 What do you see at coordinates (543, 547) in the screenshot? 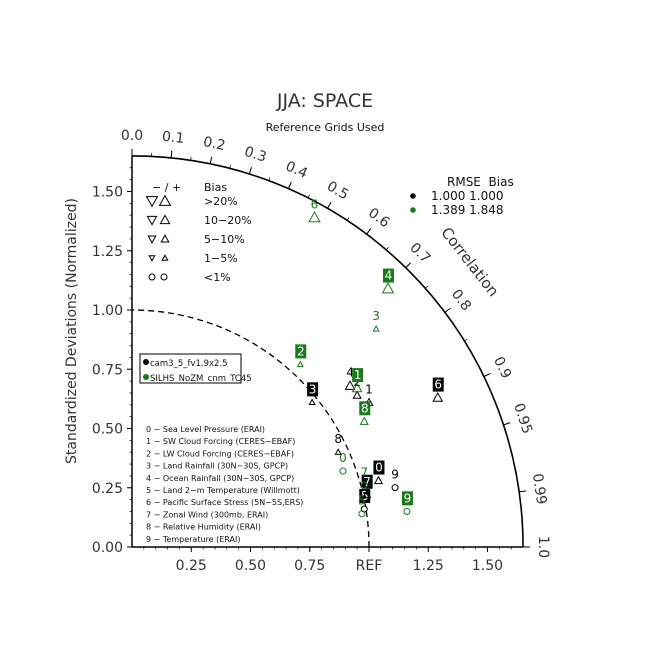
I see `correlation-tick-label: 1.0` at bounding box center [543, 547].